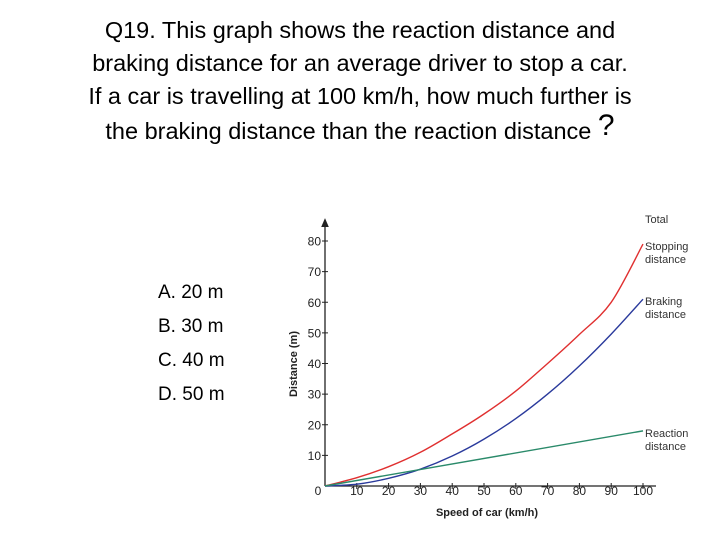 The image size is (720, 540). Describe the element at coordinates (484, 458) in the screenshot. I see `reaction-distance-line` at that location.